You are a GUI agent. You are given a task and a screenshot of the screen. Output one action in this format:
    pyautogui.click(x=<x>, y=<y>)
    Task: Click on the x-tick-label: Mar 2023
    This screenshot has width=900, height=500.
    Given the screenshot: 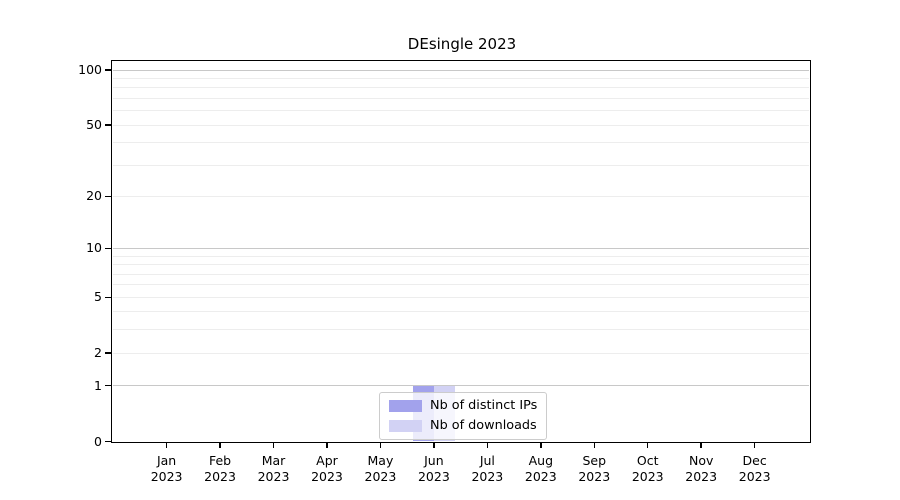 What is the action you would take?
    pyautogui.click(x=274, y=468)
    